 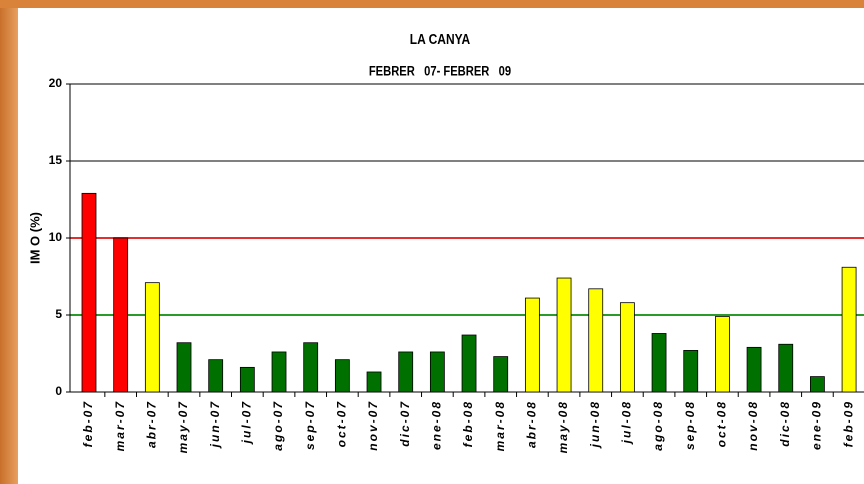 What do you see at coordinates (278, 425) in the screenshot?
I see `x-tick-label: ago-07` at bounding box center [278, 425].